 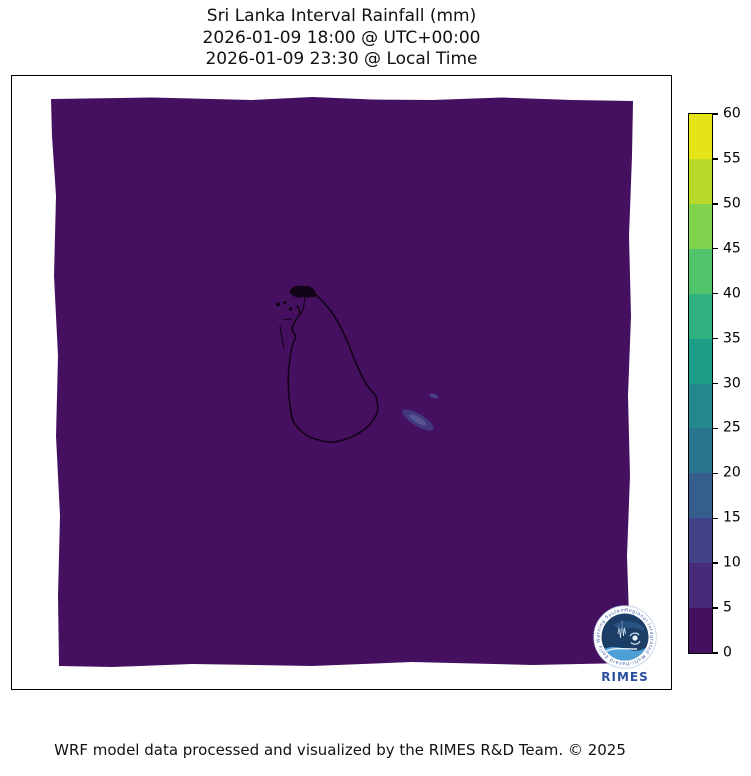 What do you see at coordinates (625, 677) in the screenshot?
I see `rimes-logo-label: RIMES` at bounding box center [625, 677].